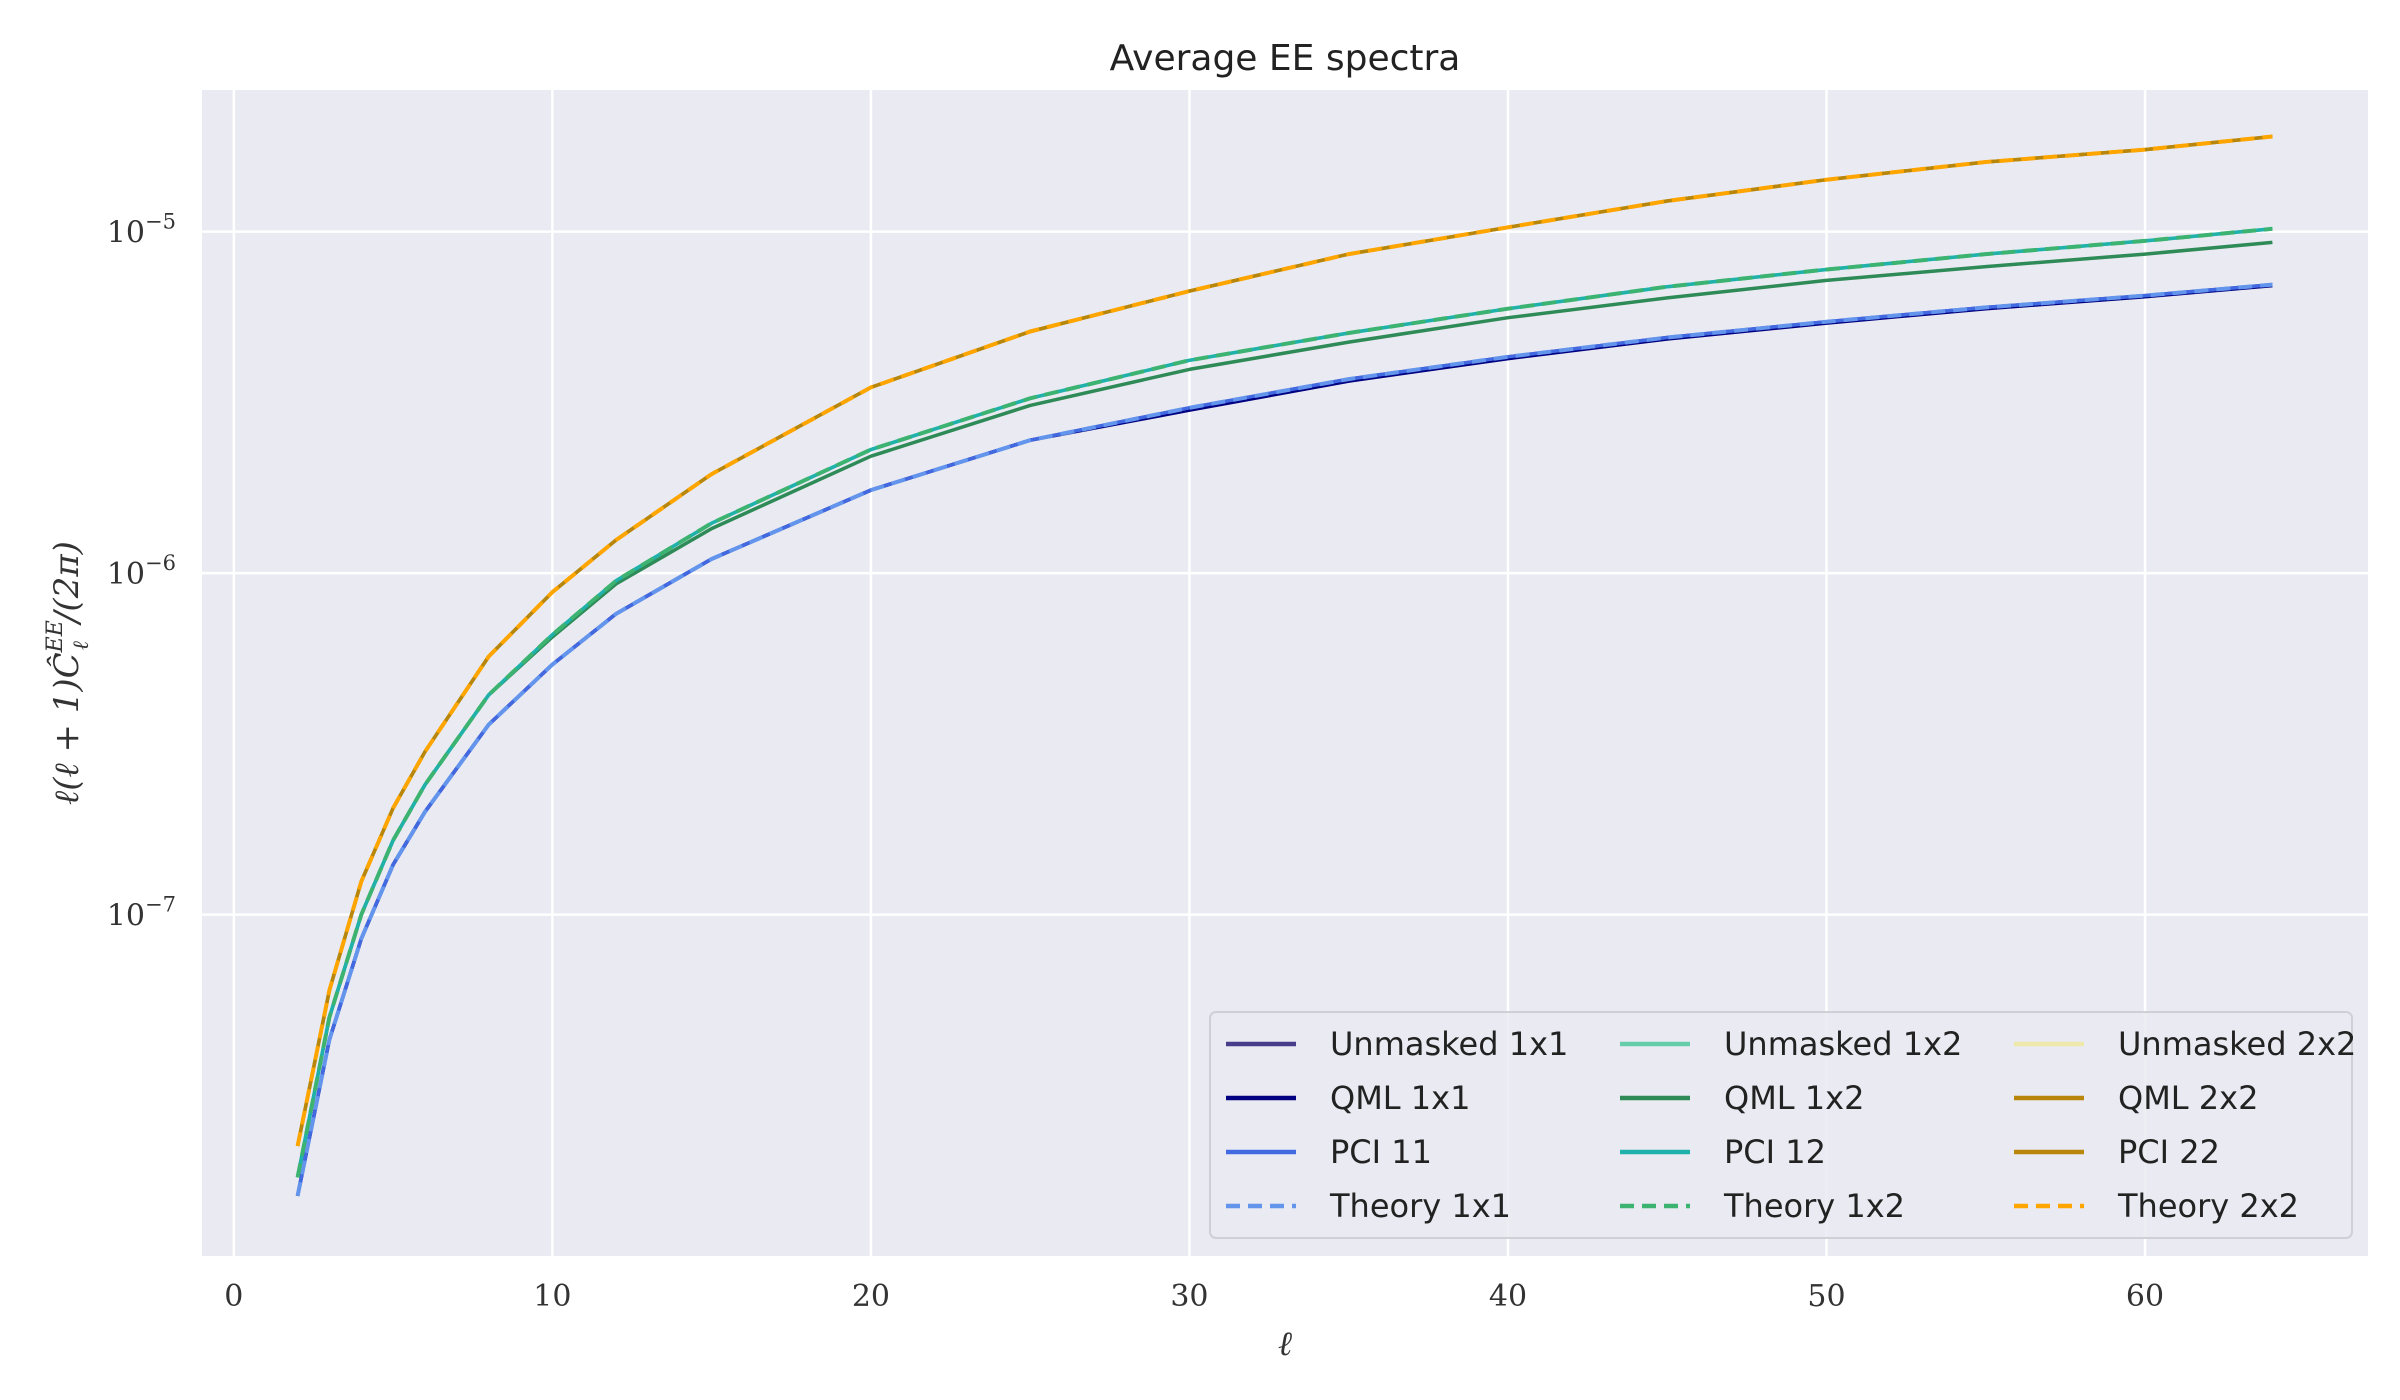 Image resolution: width=2400 pixels, height=1400 pixels. Describe the element at coordinates (66, 728) in the screenshot. I see `y-axis-label-main: ℓ(ℓ + 1)Ĉ` at that location.